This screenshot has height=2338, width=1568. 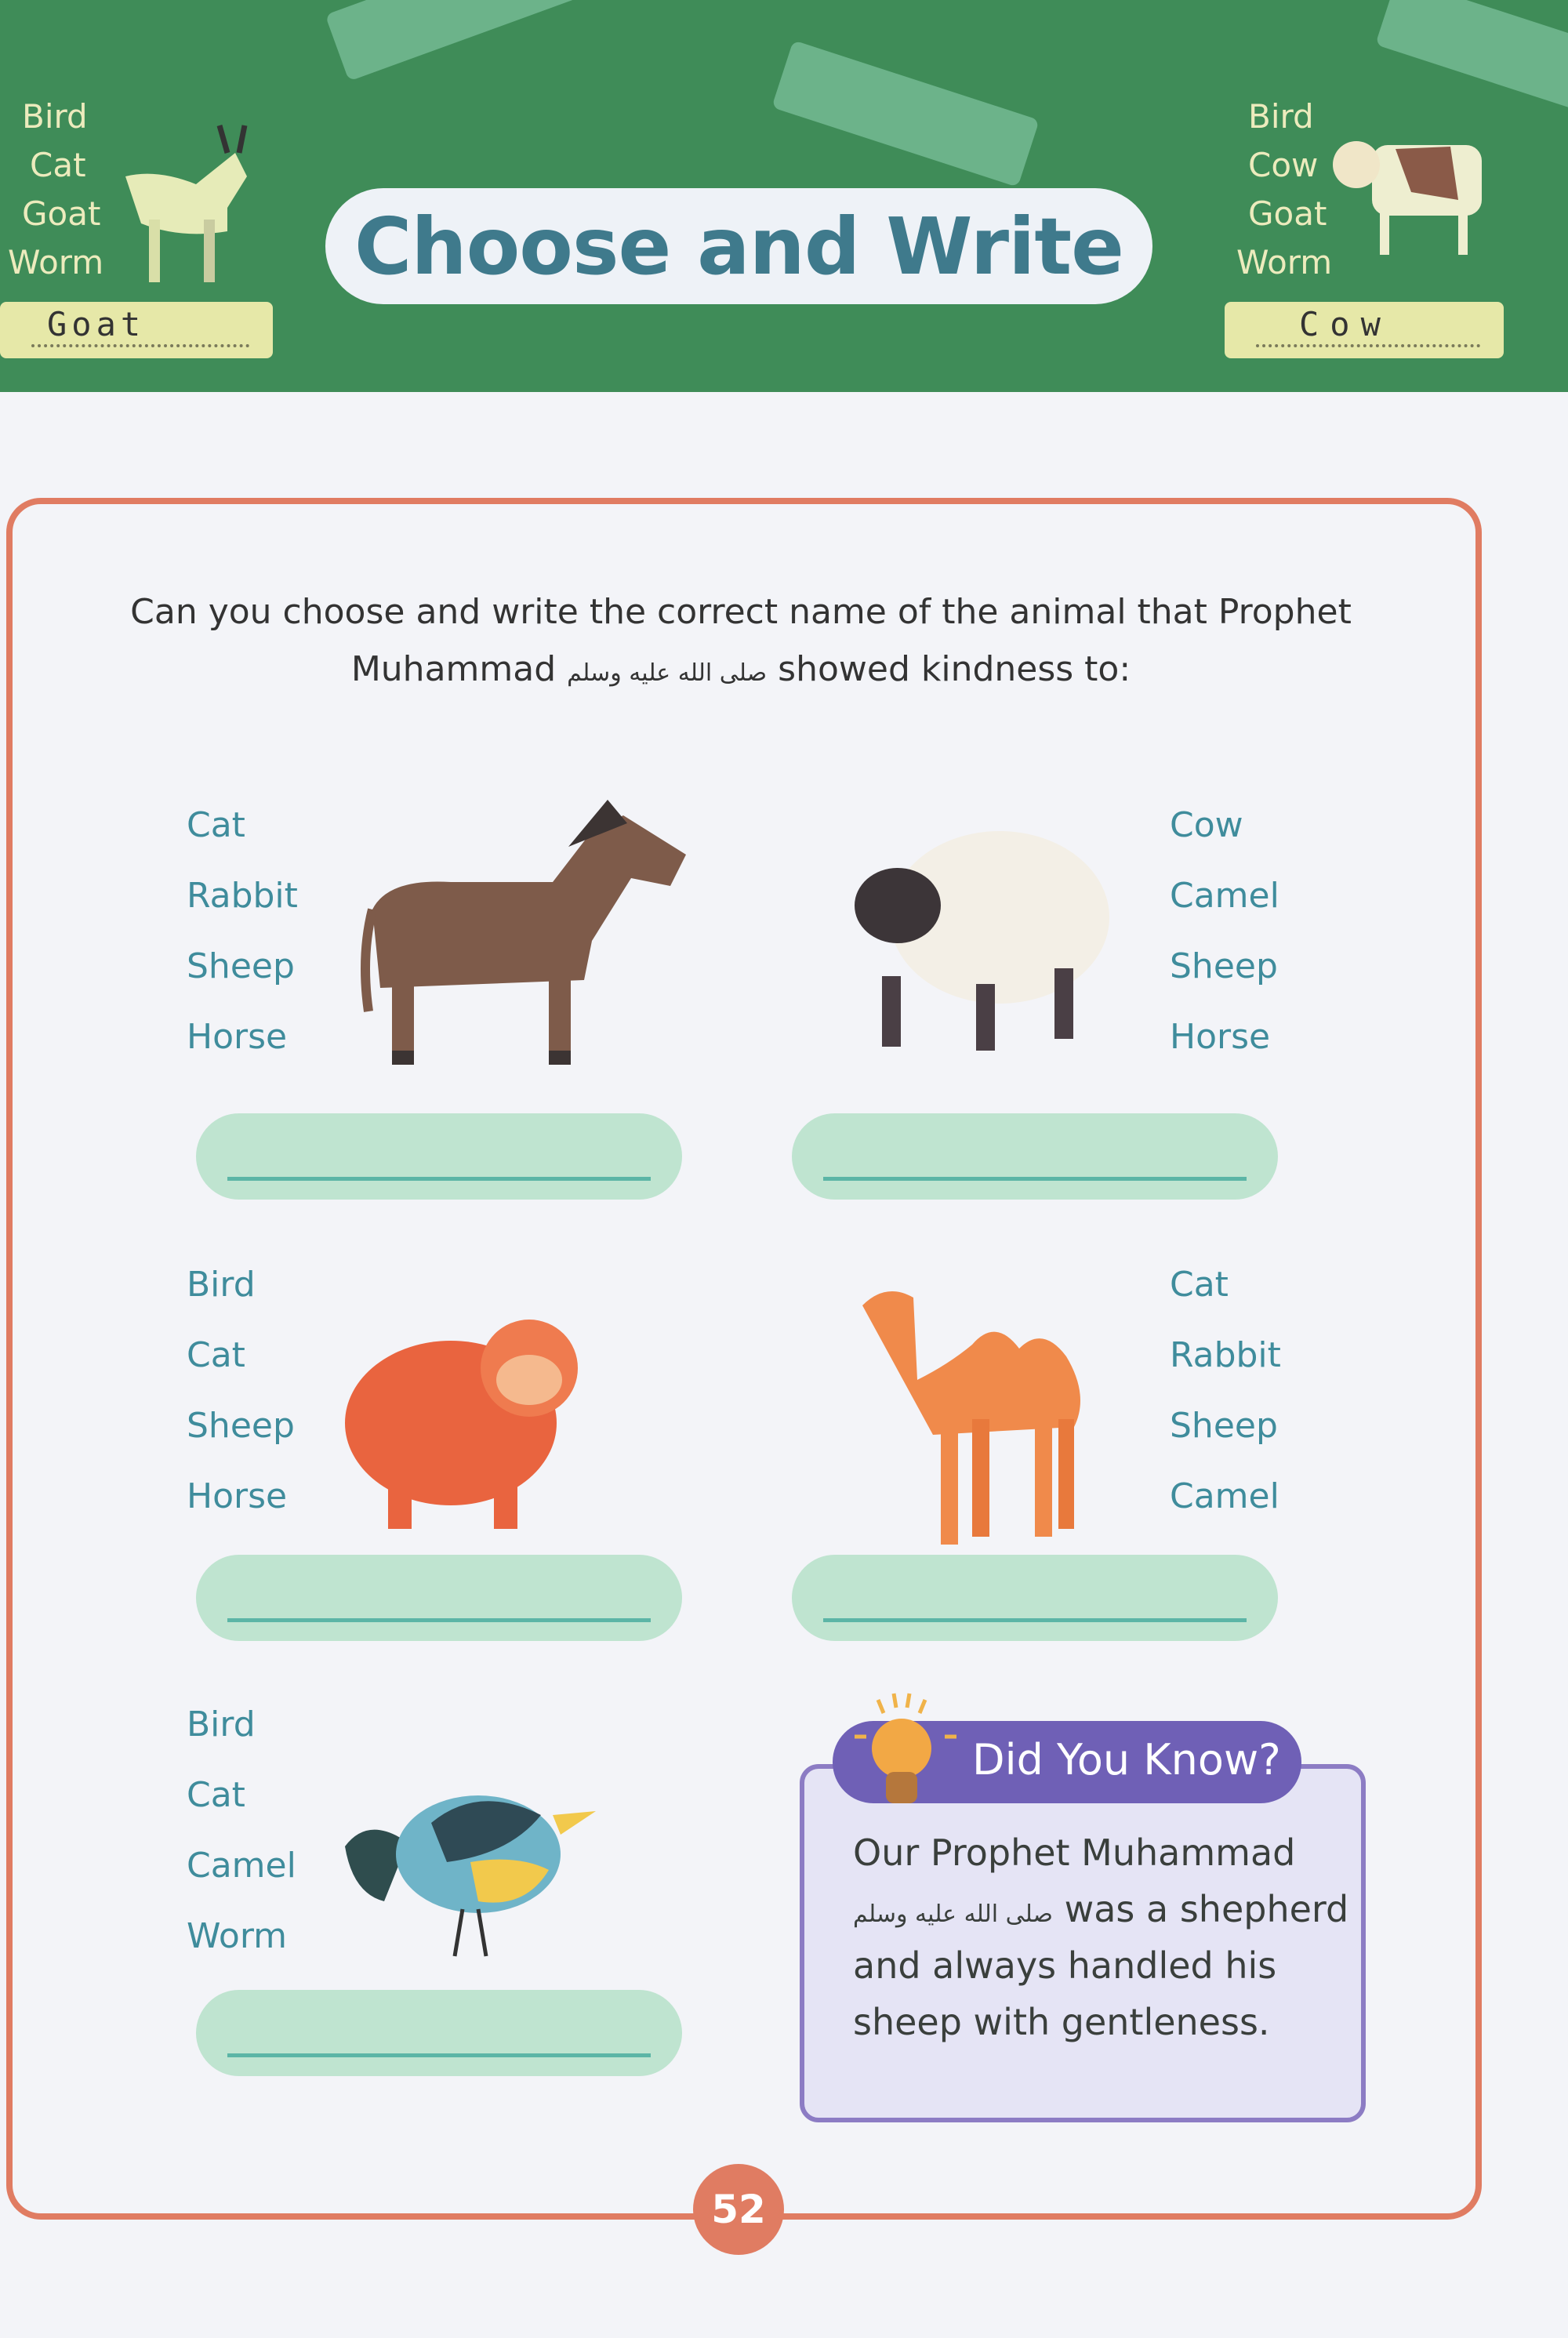 I want to click on title-banner: Choose and Write, so click(x=738, y=246).